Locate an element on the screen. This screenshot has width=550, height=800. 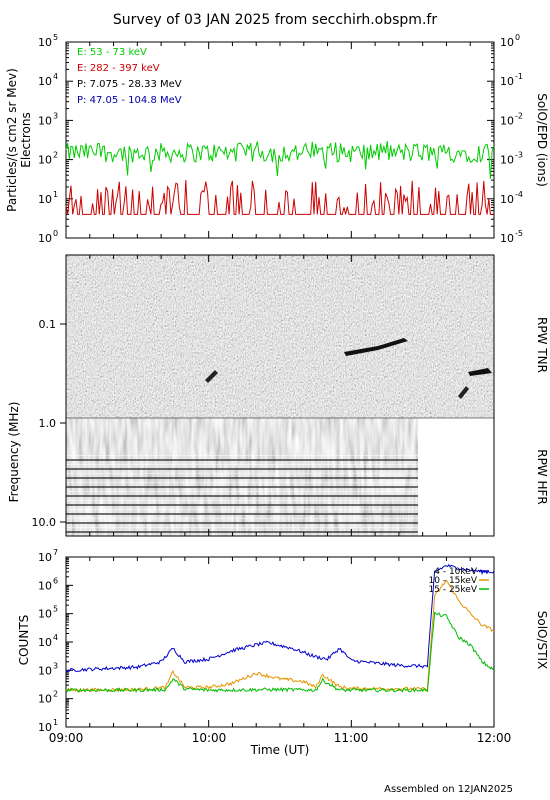
epd-y-label-exp-4: 4 is located at coordinates (55, 76).